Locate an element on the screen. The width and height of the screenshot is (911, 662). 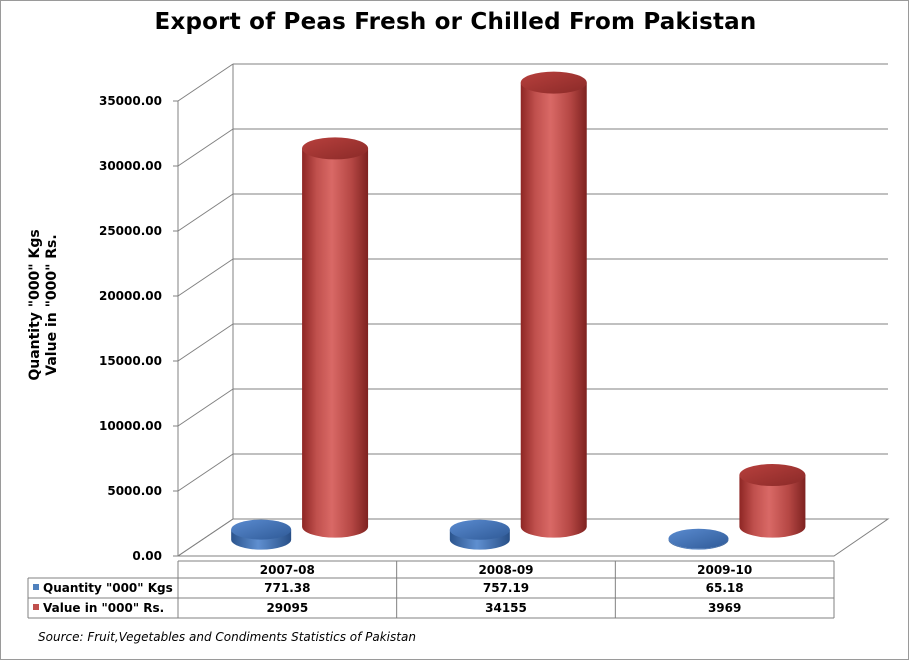
floor is located at coordinates (533, 537).